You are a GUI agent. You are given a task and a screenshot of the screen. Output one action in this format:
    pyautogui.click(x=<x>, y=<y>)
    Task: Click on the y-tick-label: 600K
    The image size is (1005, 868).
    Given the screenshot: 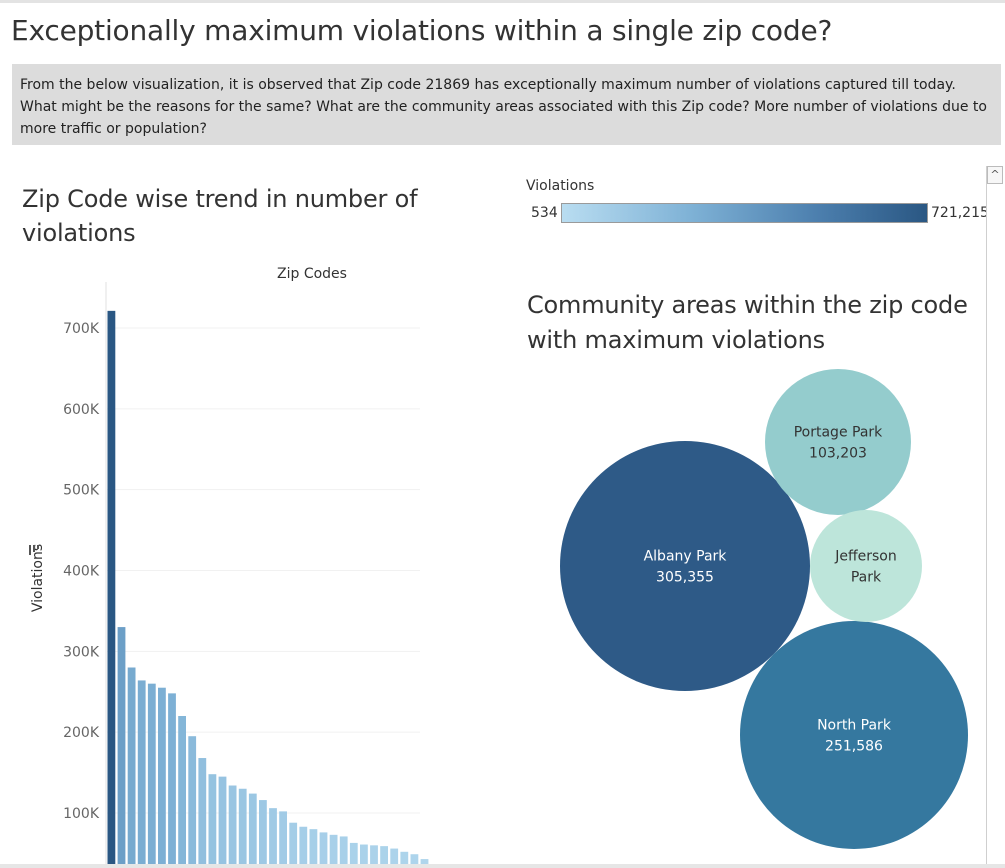 What is the action you would take?
    pyautogui.click(x=81, y=410)
    